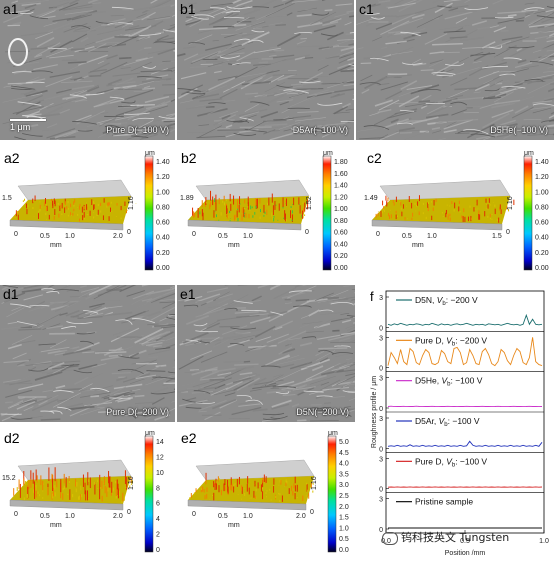  I want to click on sem-caption-d1: Pure D(−200 V), so click(137, 412).